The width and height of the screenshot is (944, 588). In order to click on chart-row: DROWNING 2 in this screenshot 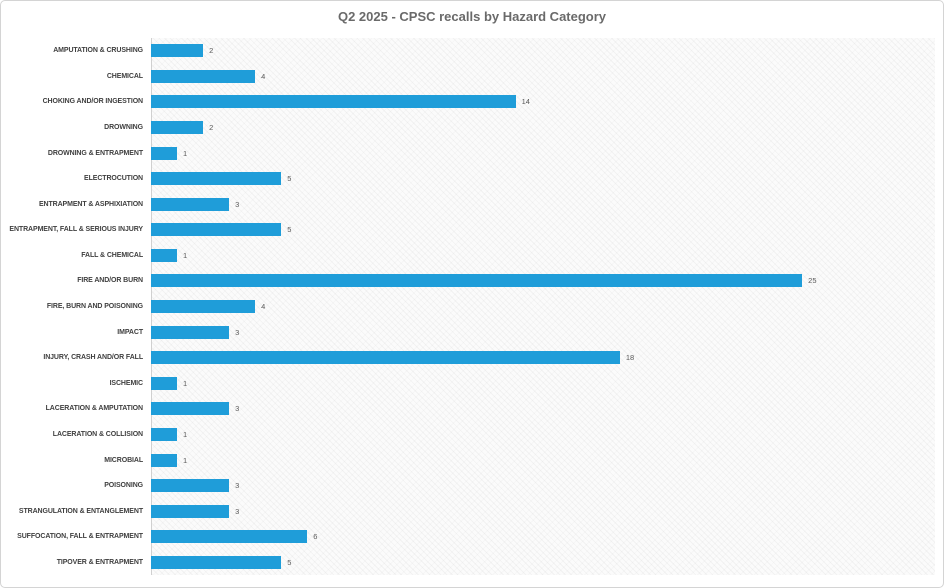, I will do `click(468, 128)`.